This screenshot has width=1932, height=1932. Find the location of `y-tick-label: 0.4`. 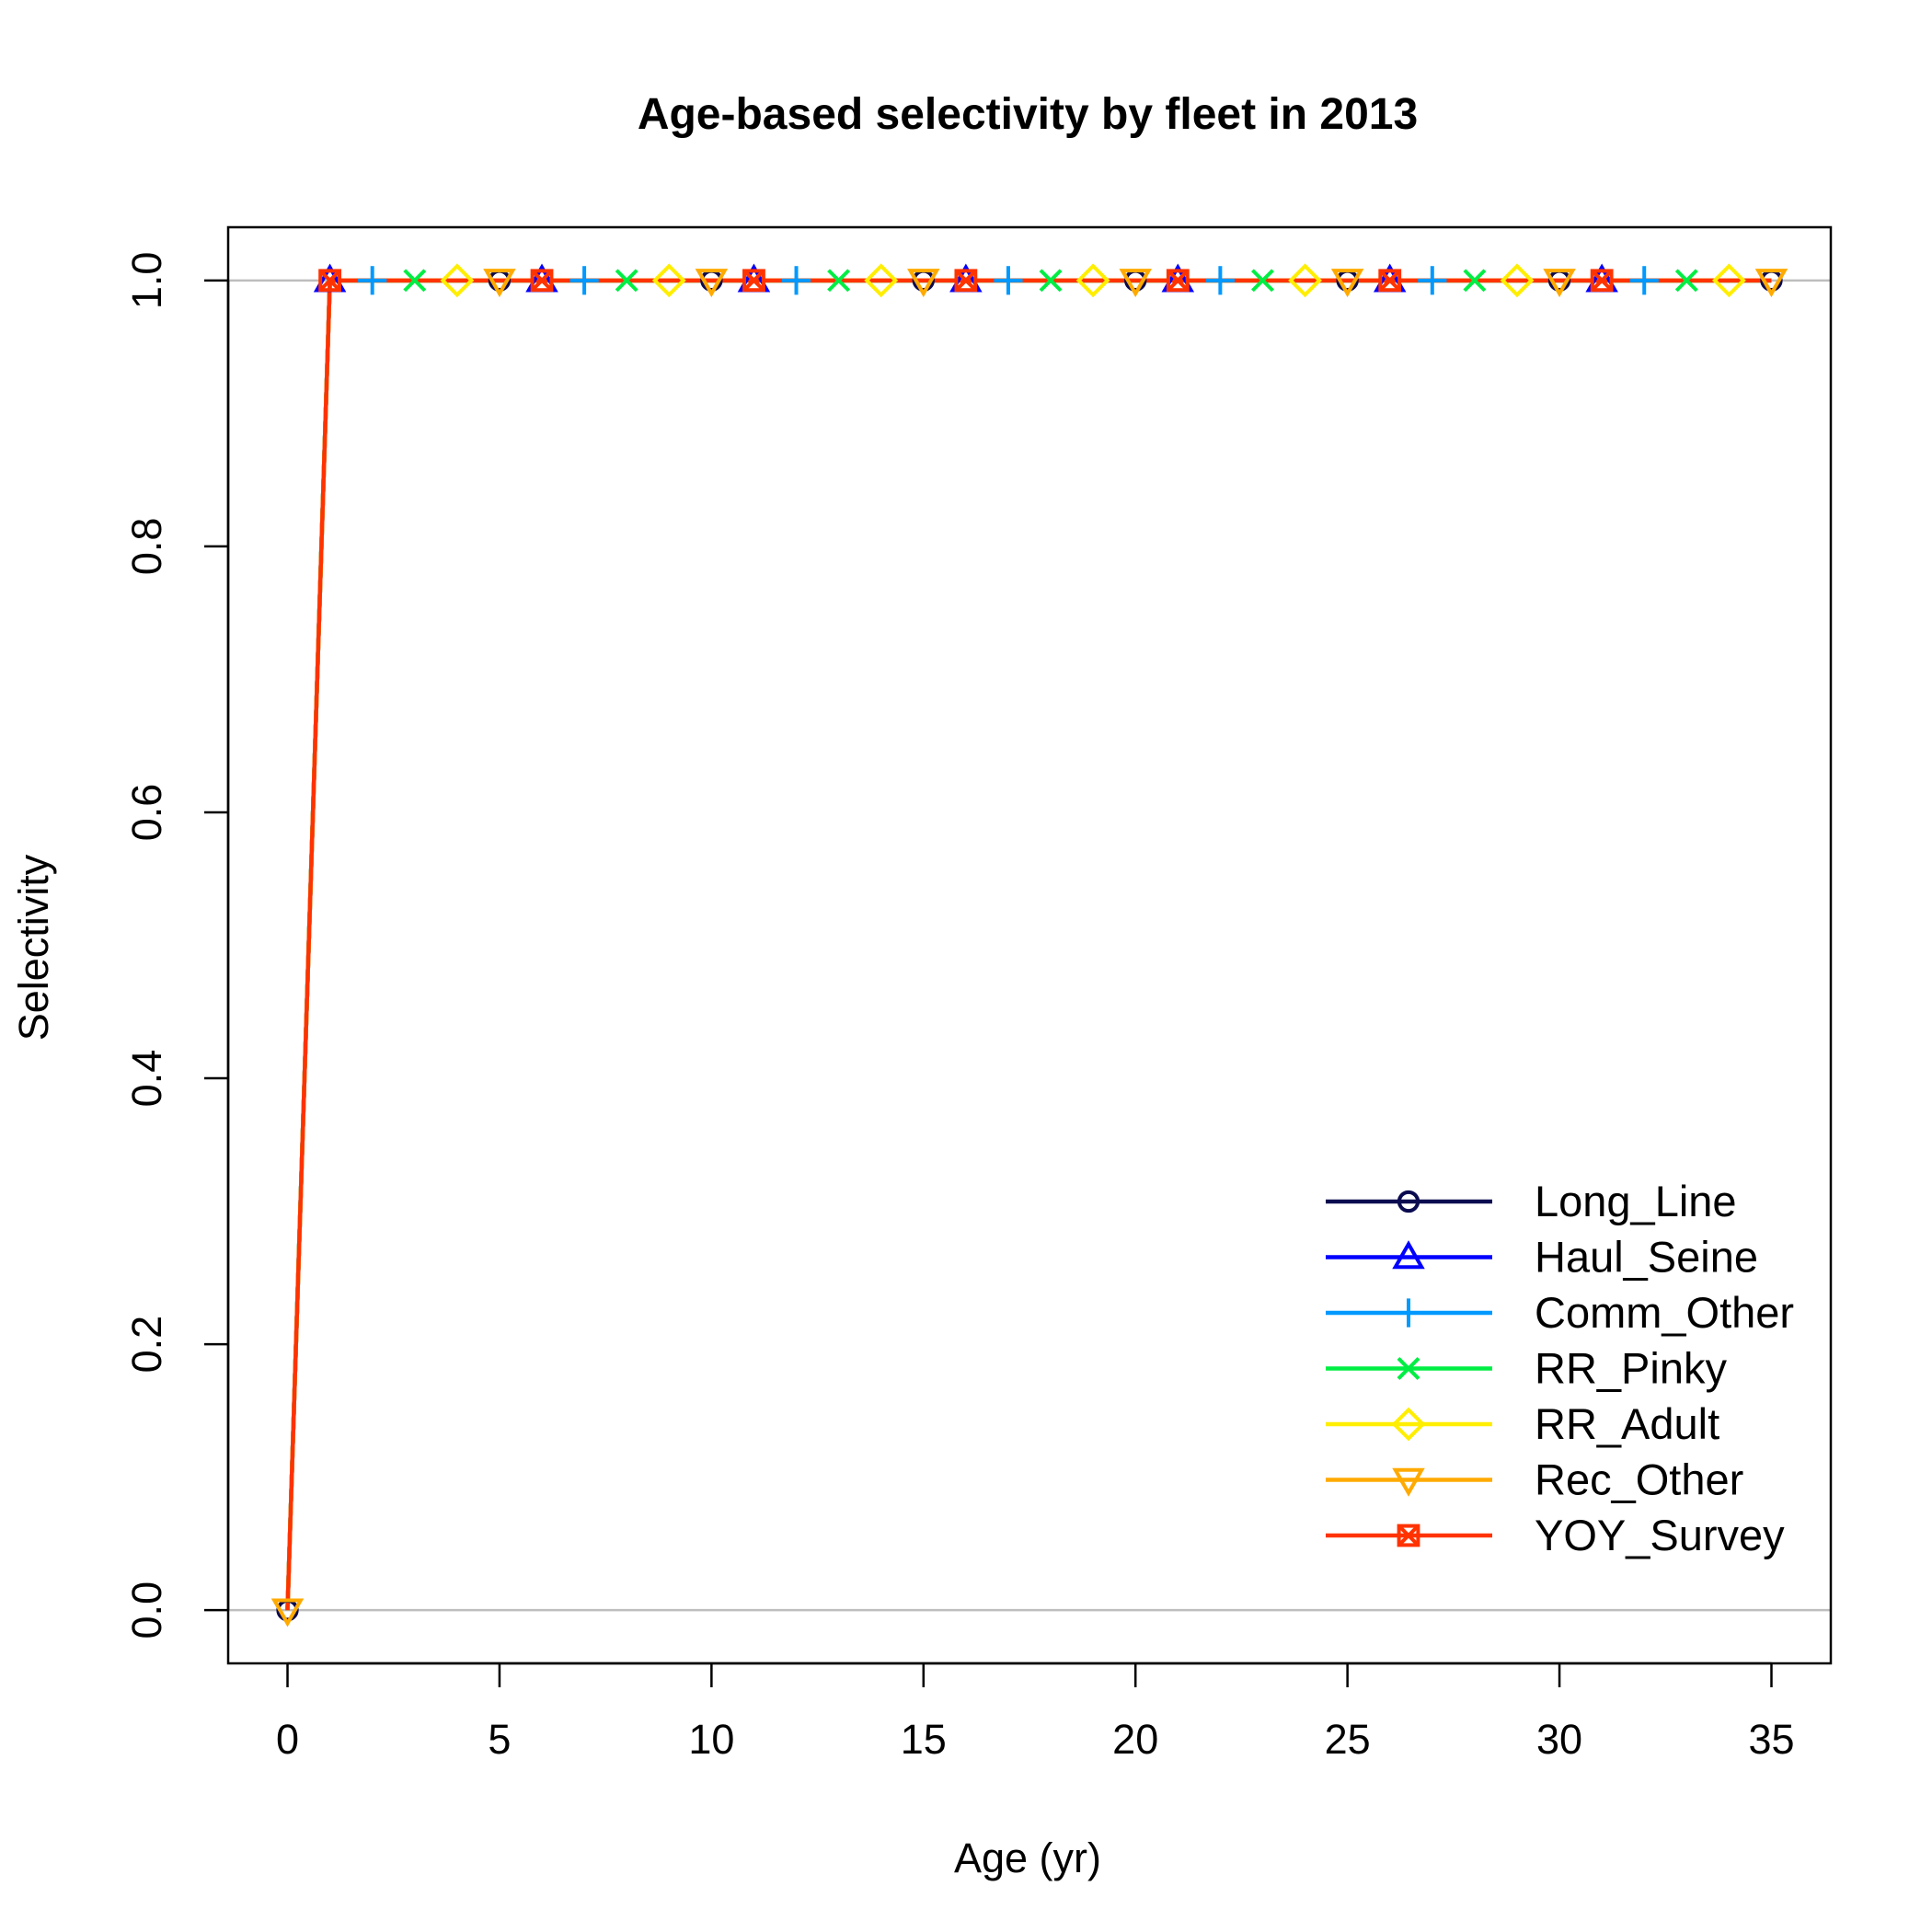

y-tick-label: 0.4 is located at coordinates (146, 1079).